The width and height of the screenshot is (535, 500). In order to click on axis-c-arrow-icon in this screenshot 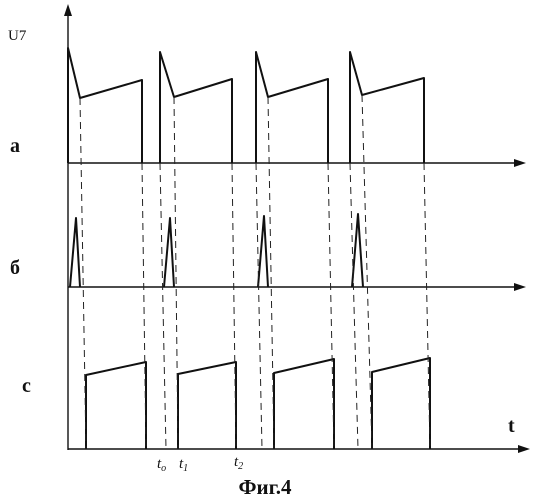, I will do `click(524, 449)`.